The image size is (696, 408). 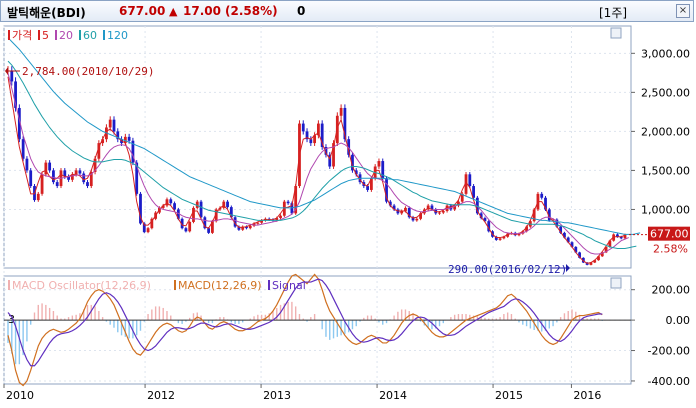 What do you see at coordinates (507, 269) in the screenshot?
I see `low-annotation: 290.00(2016/02/12)` at bounding box center [507, 269].